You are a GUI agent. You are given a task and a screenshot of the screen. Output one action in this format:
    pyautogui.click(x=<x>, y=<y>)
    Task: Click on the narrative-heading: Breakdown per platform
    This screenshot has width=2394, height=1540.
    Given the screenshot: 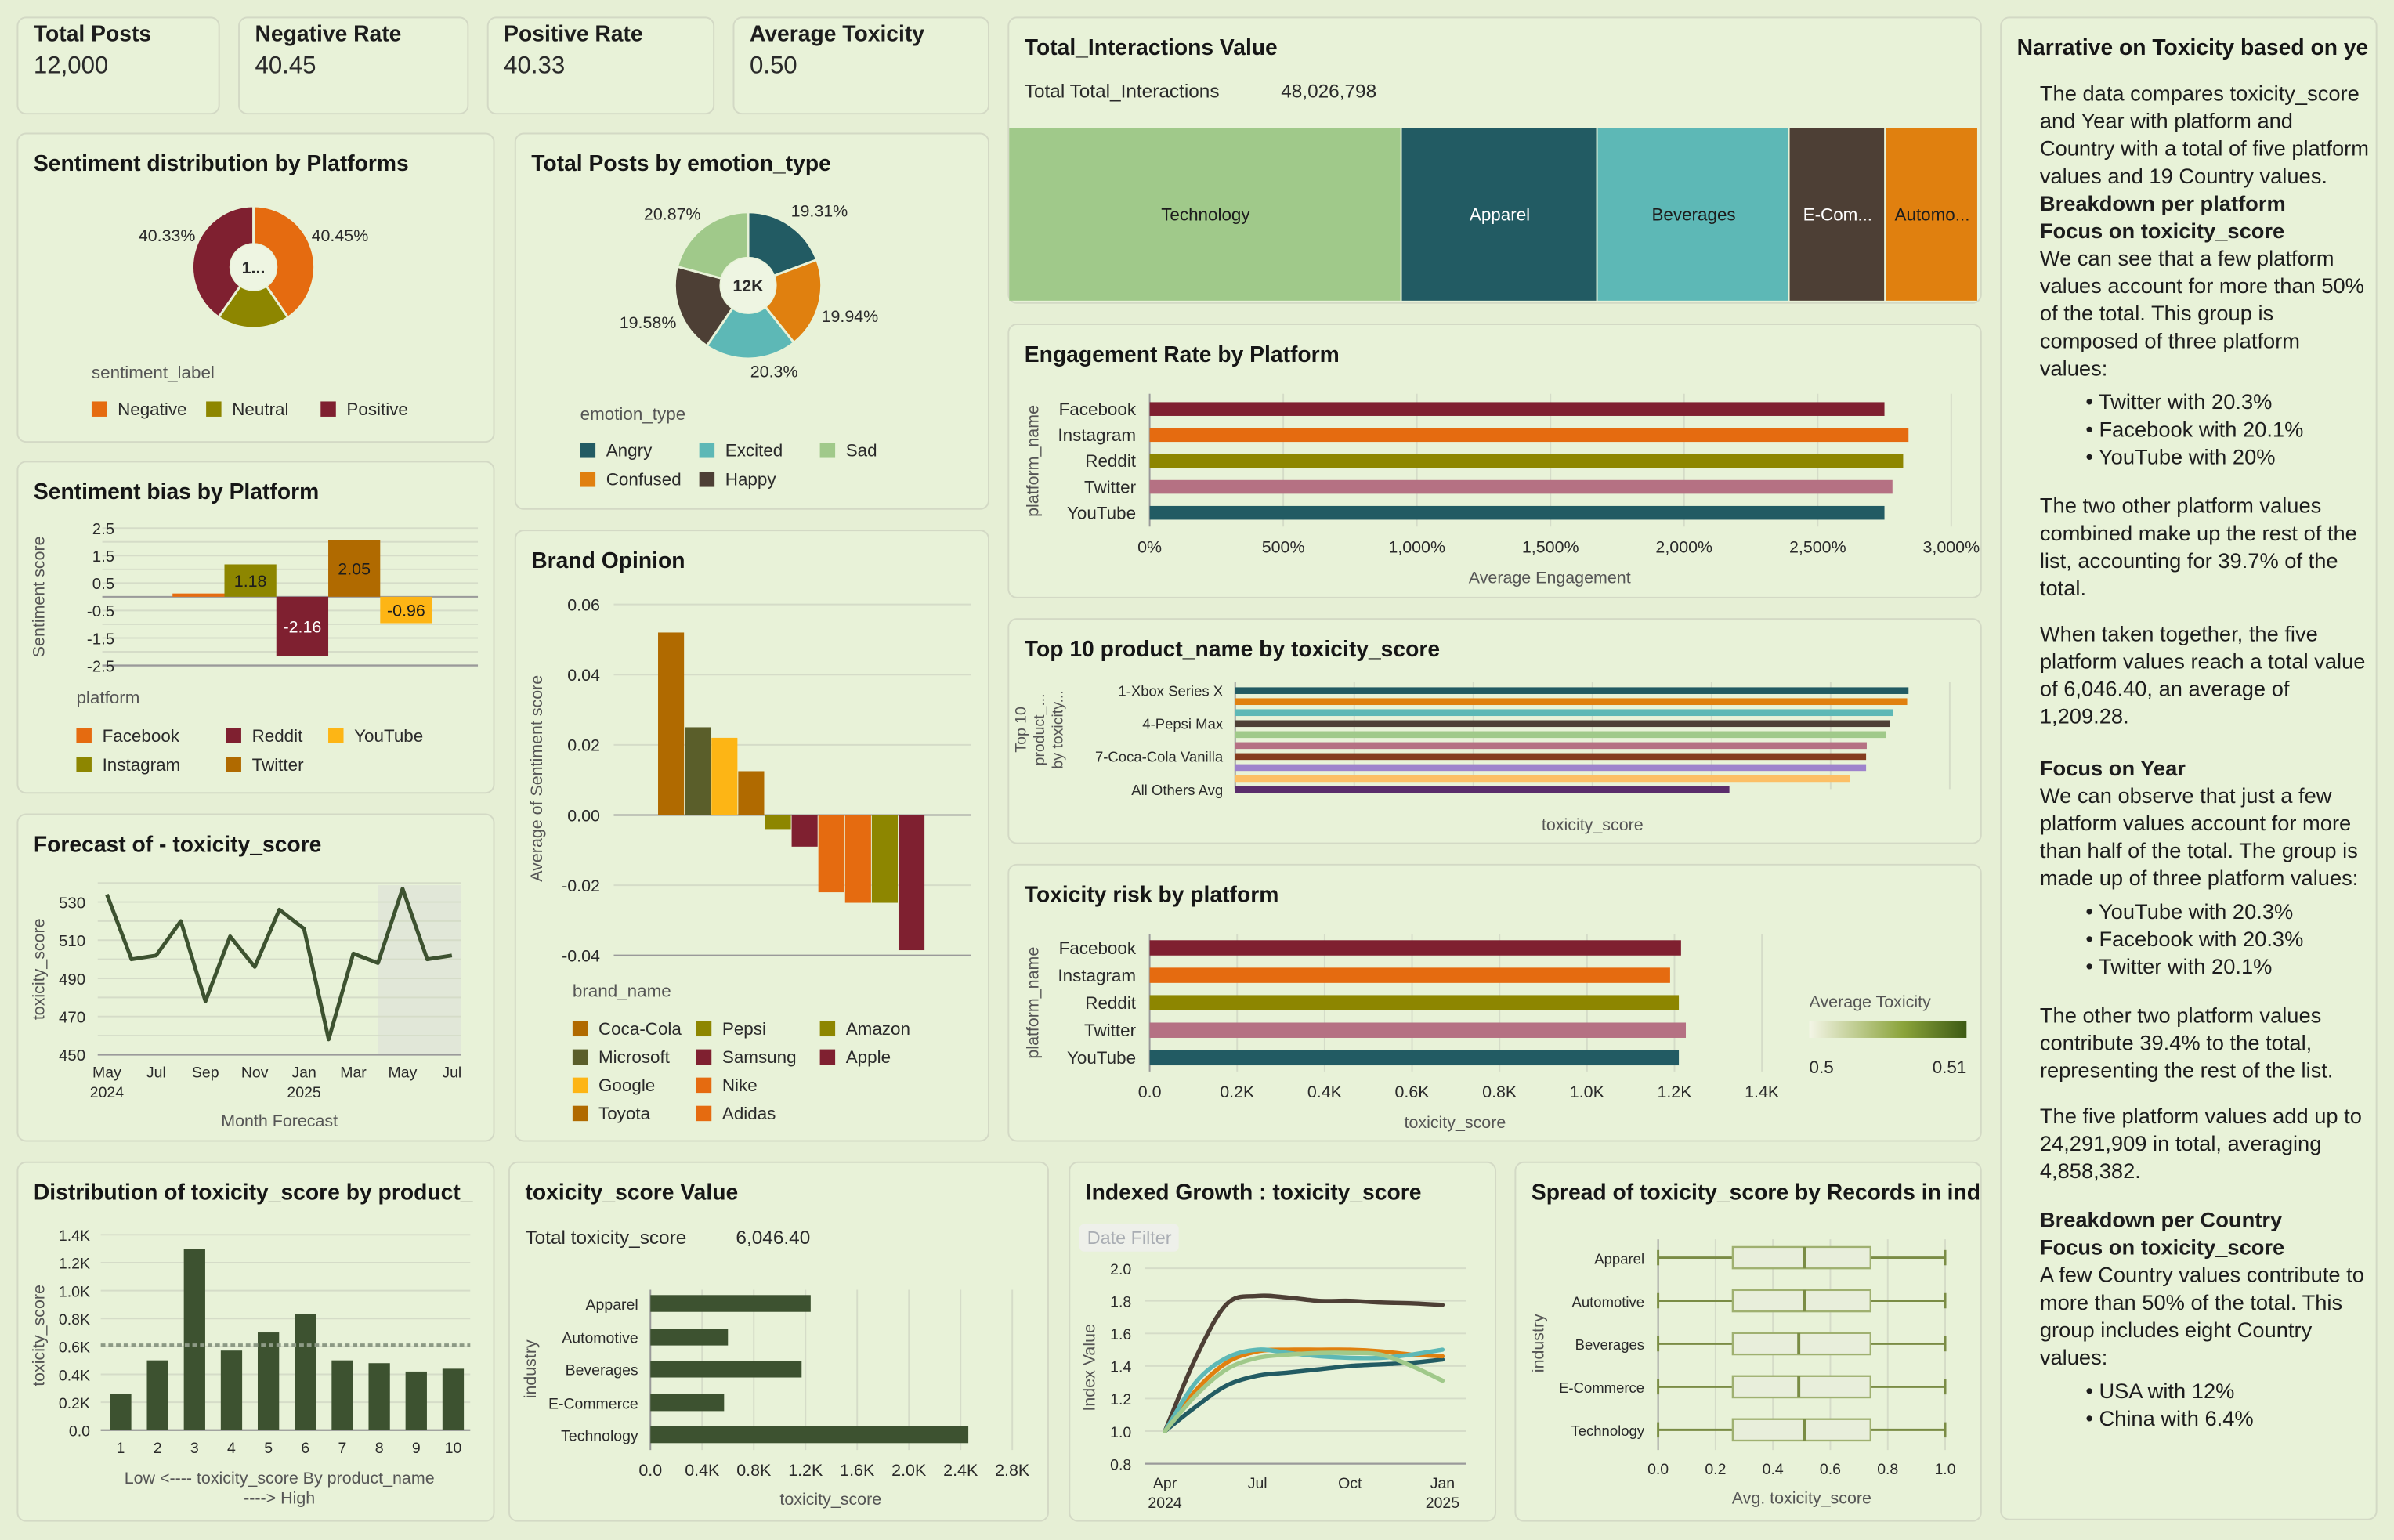 What is the action you would take?
    pyautogui.click(x=2162, y=202)
    